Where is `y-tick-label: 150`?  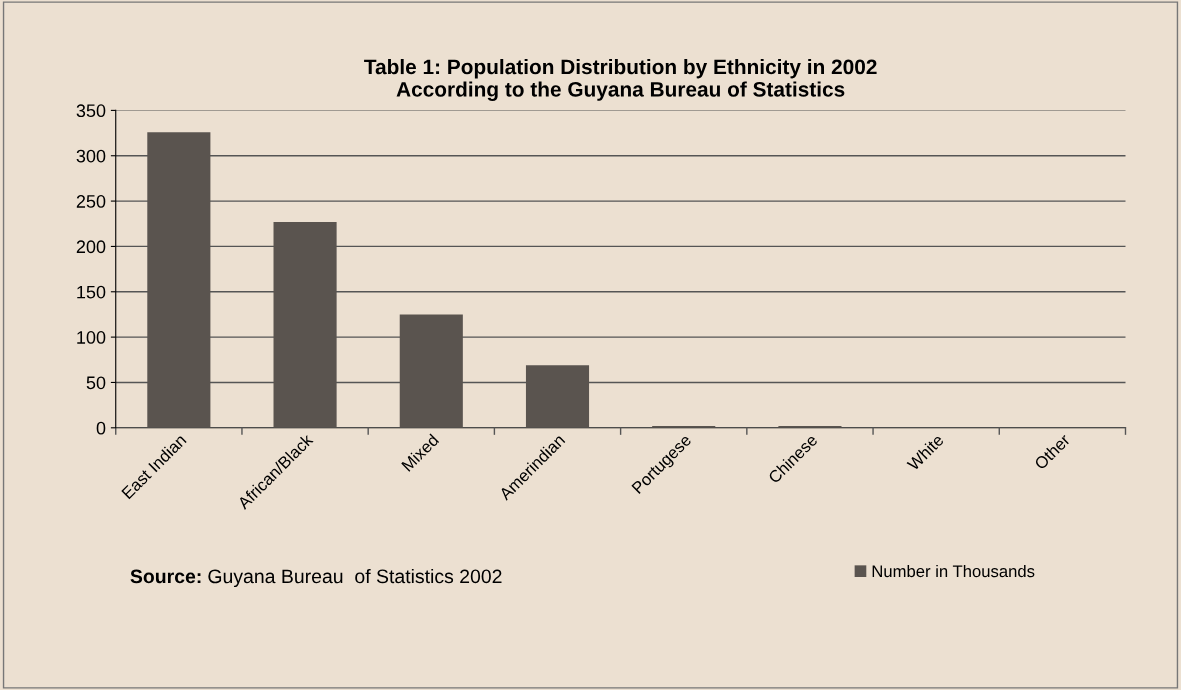 y-tick-label: 150 is located at coordinates (91, 292).